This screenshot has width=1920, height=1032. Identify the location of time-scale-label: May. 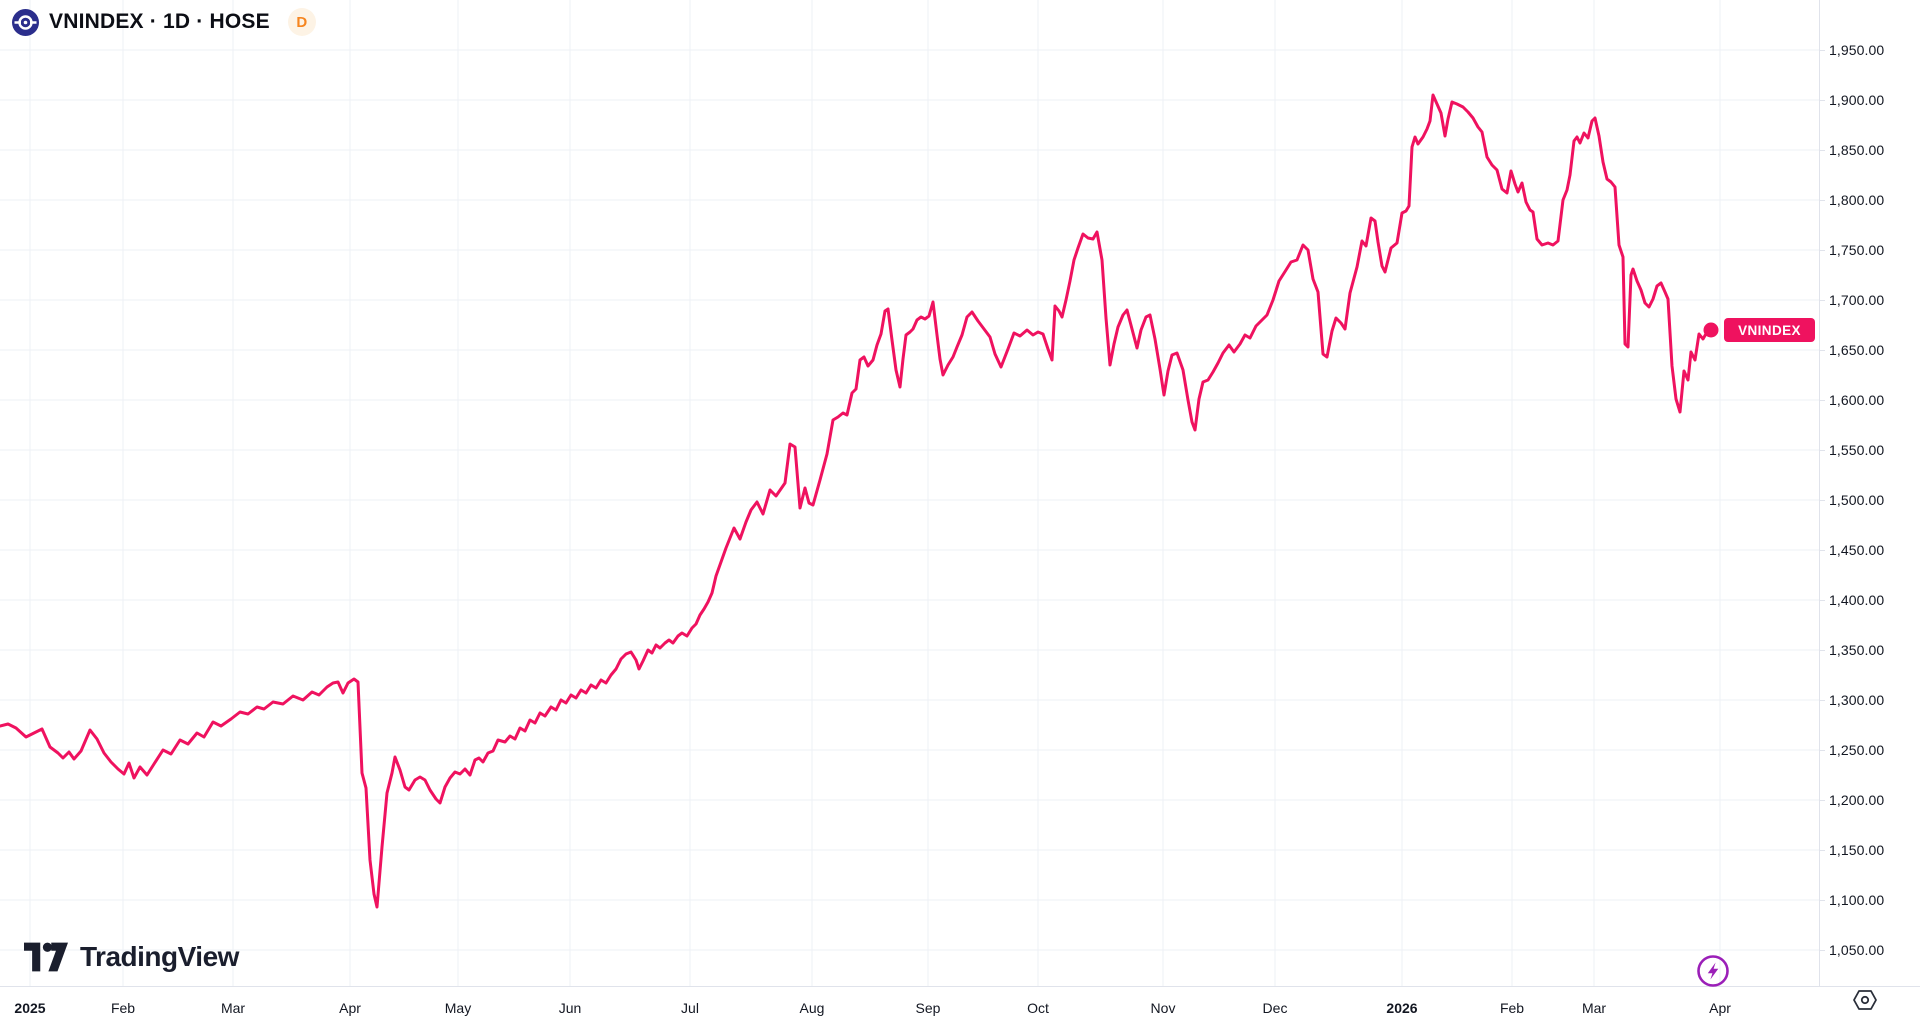
(458, 1008).